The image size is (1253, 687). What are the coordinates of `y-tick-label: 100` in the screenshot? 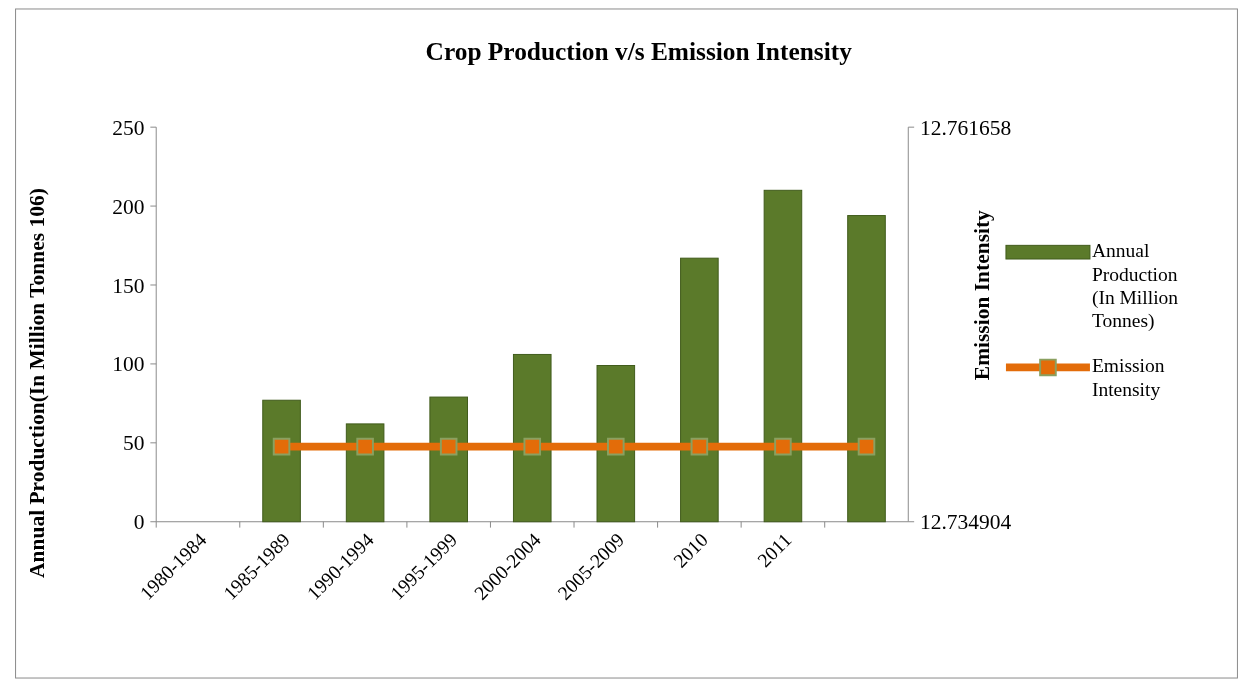 It's located at (128, 364).